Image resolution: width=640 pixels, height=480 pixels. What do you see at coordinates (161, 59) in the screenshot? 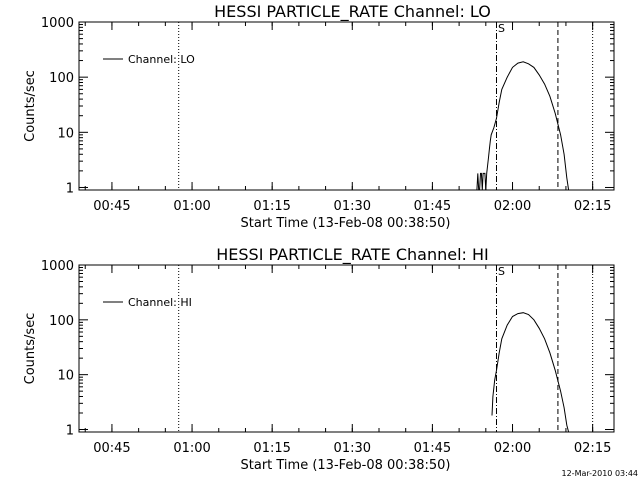
I see `legend-label: Channel: LO` at bounding box center [161, 59].